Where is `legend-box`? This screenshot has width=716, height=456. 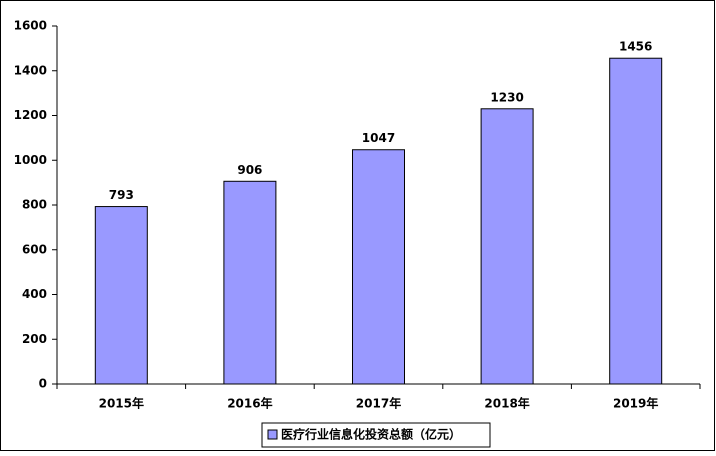 legend-box is located at coordinates (376, 435).